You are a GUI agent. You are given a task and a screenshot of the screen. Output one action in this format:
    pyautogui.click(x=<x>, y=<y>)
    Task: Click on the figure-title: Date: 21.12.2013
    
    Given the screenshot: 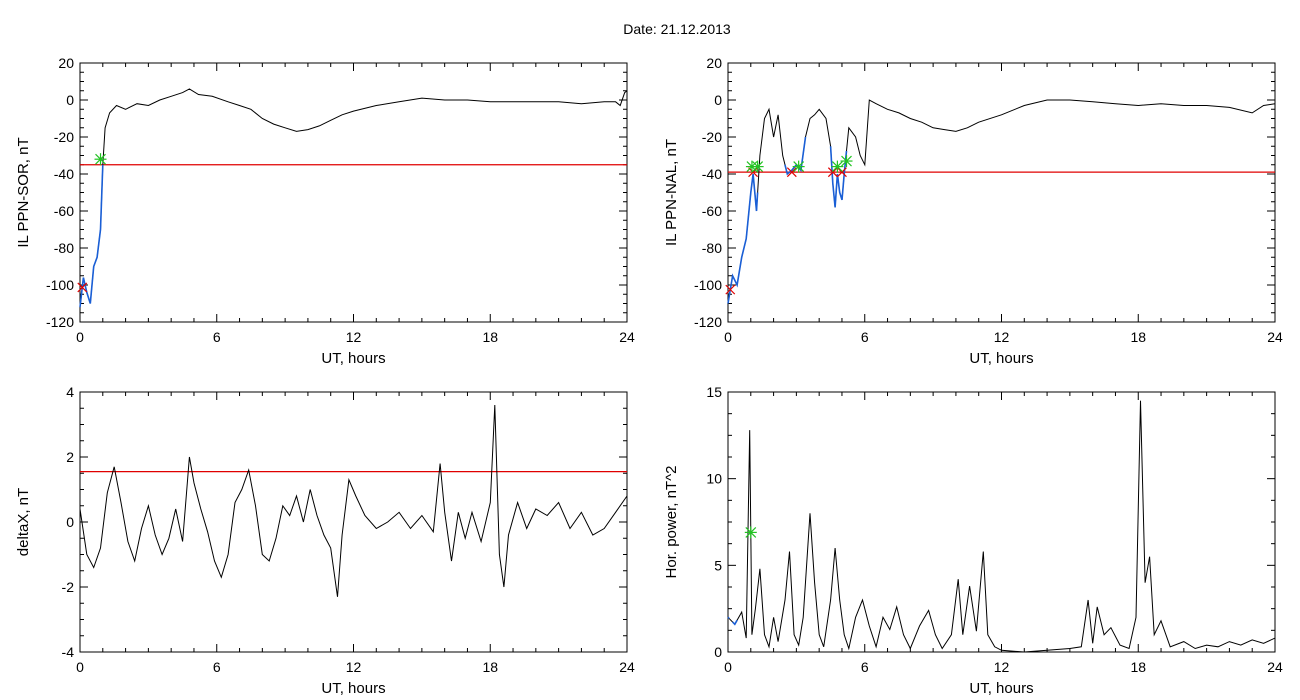 What is the action you would take?
    pyautogui.click(x=677, y=29)
    